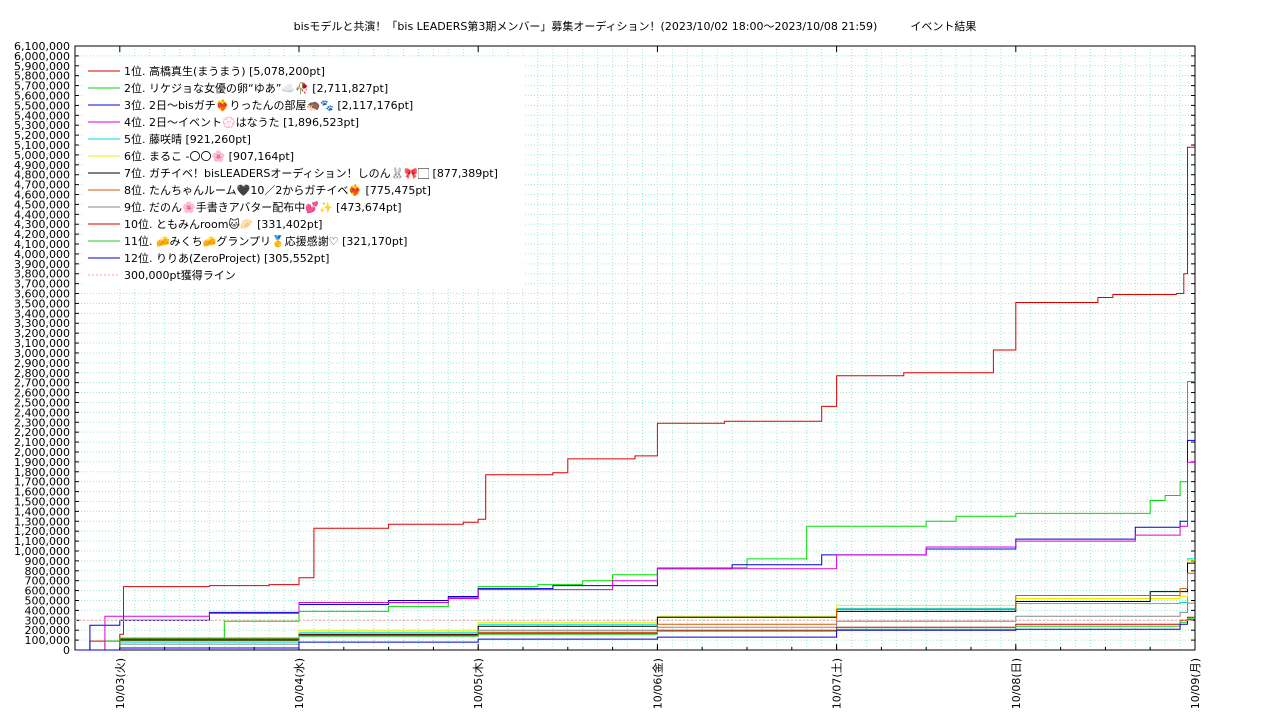 This screenshot has height=720, width=1280. What do you see at coordinates (42, 195) in the screenshot?
I see `y-tick-label: 4,600,000` at bounding box center [42, 195].